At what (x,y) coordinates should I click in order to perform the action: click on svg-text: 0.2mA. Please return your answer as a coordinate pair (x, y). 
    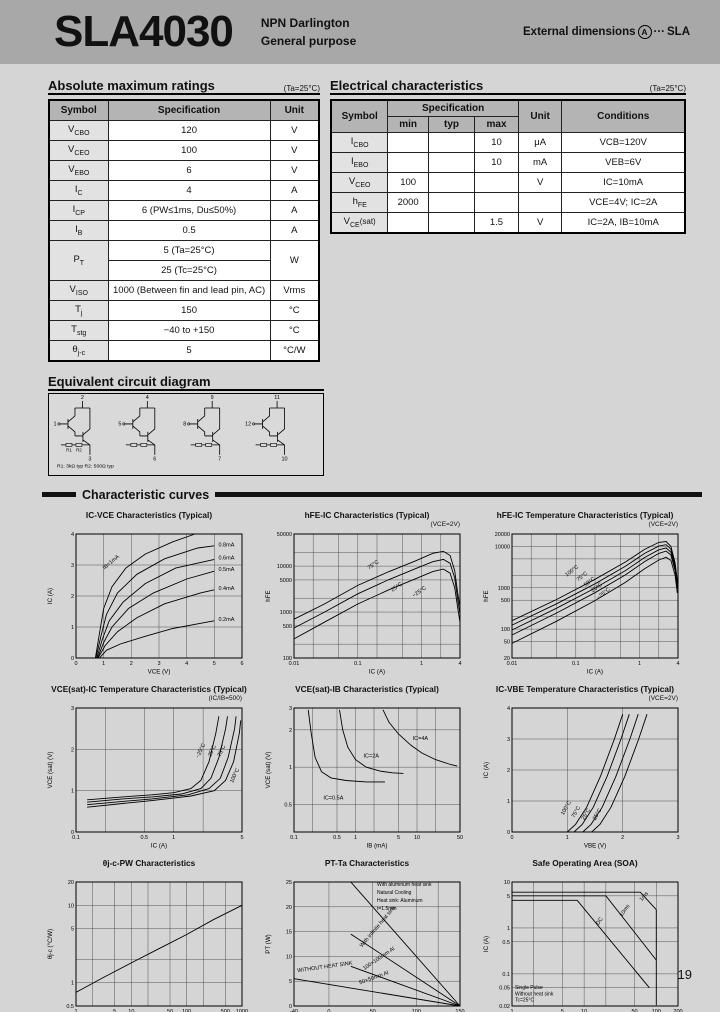
    Looking at the image, I should click on (226, 620).